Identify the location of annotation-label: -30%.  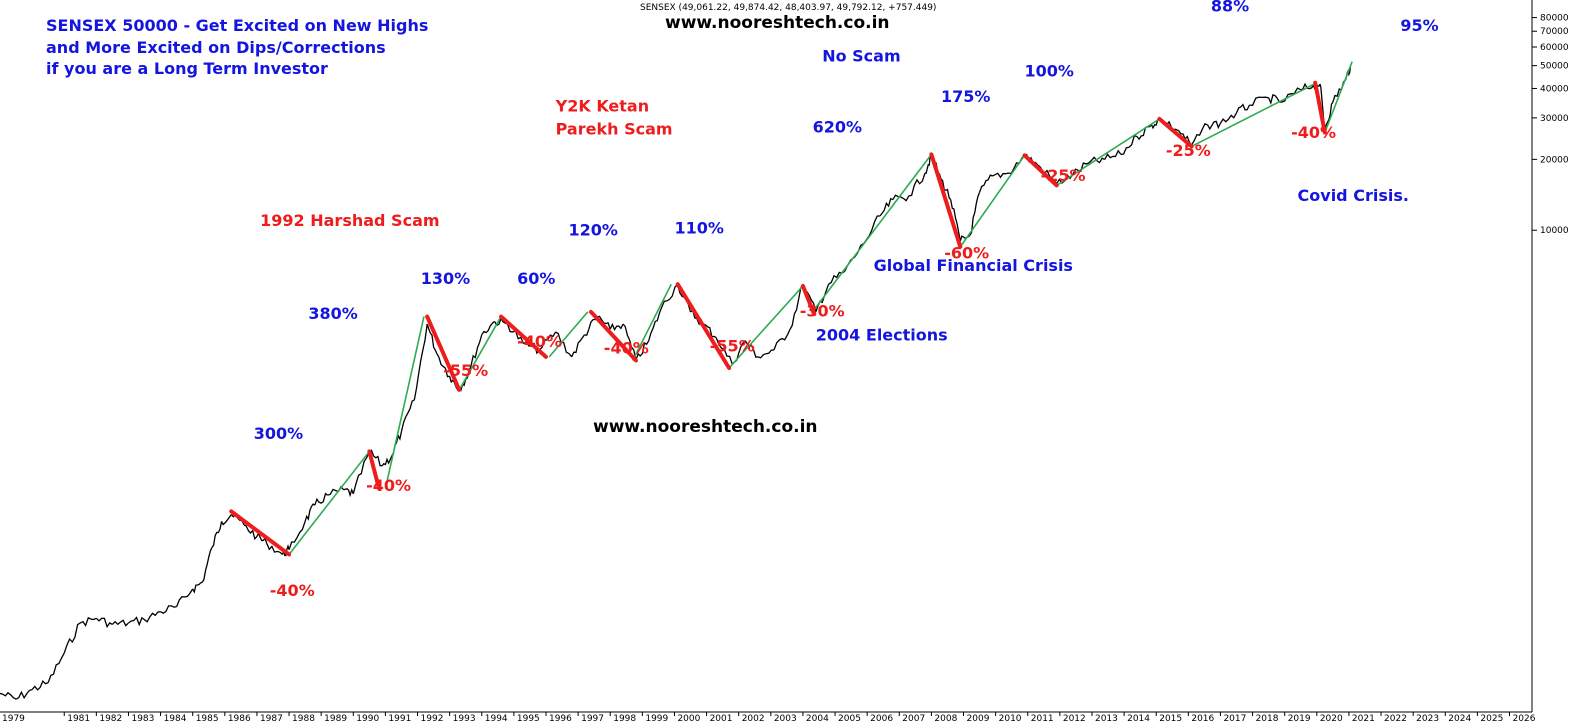
(822, 311).